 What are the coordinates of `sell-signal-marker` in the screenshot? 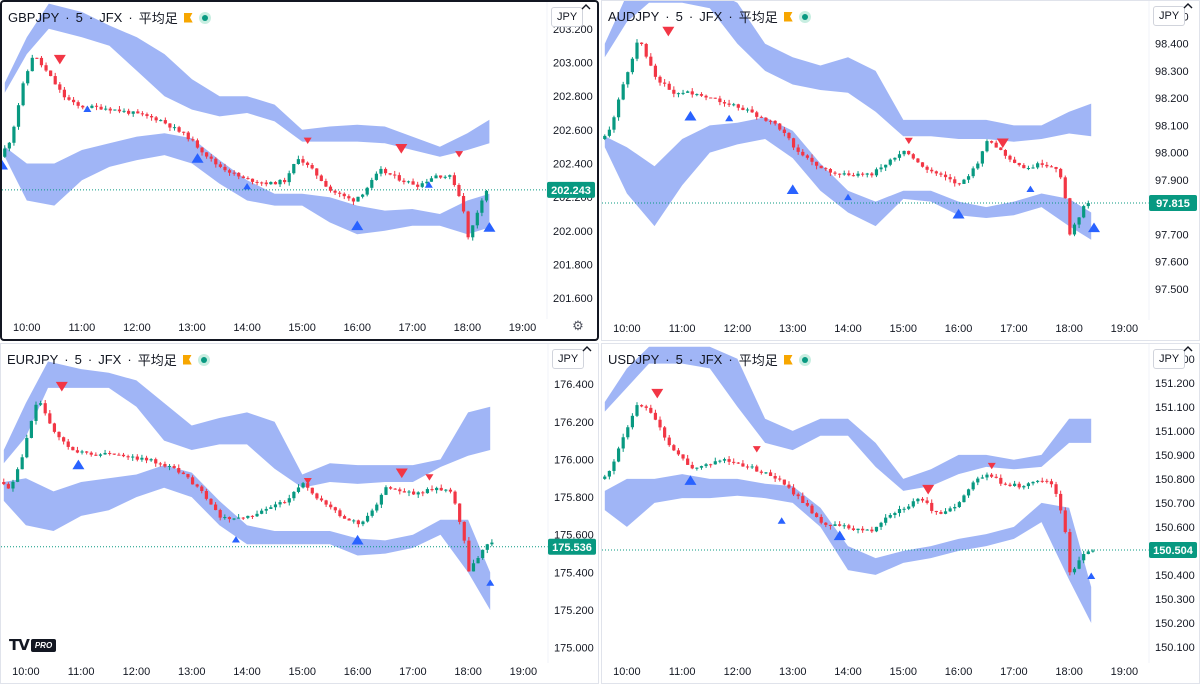 It's located at (991, 466).